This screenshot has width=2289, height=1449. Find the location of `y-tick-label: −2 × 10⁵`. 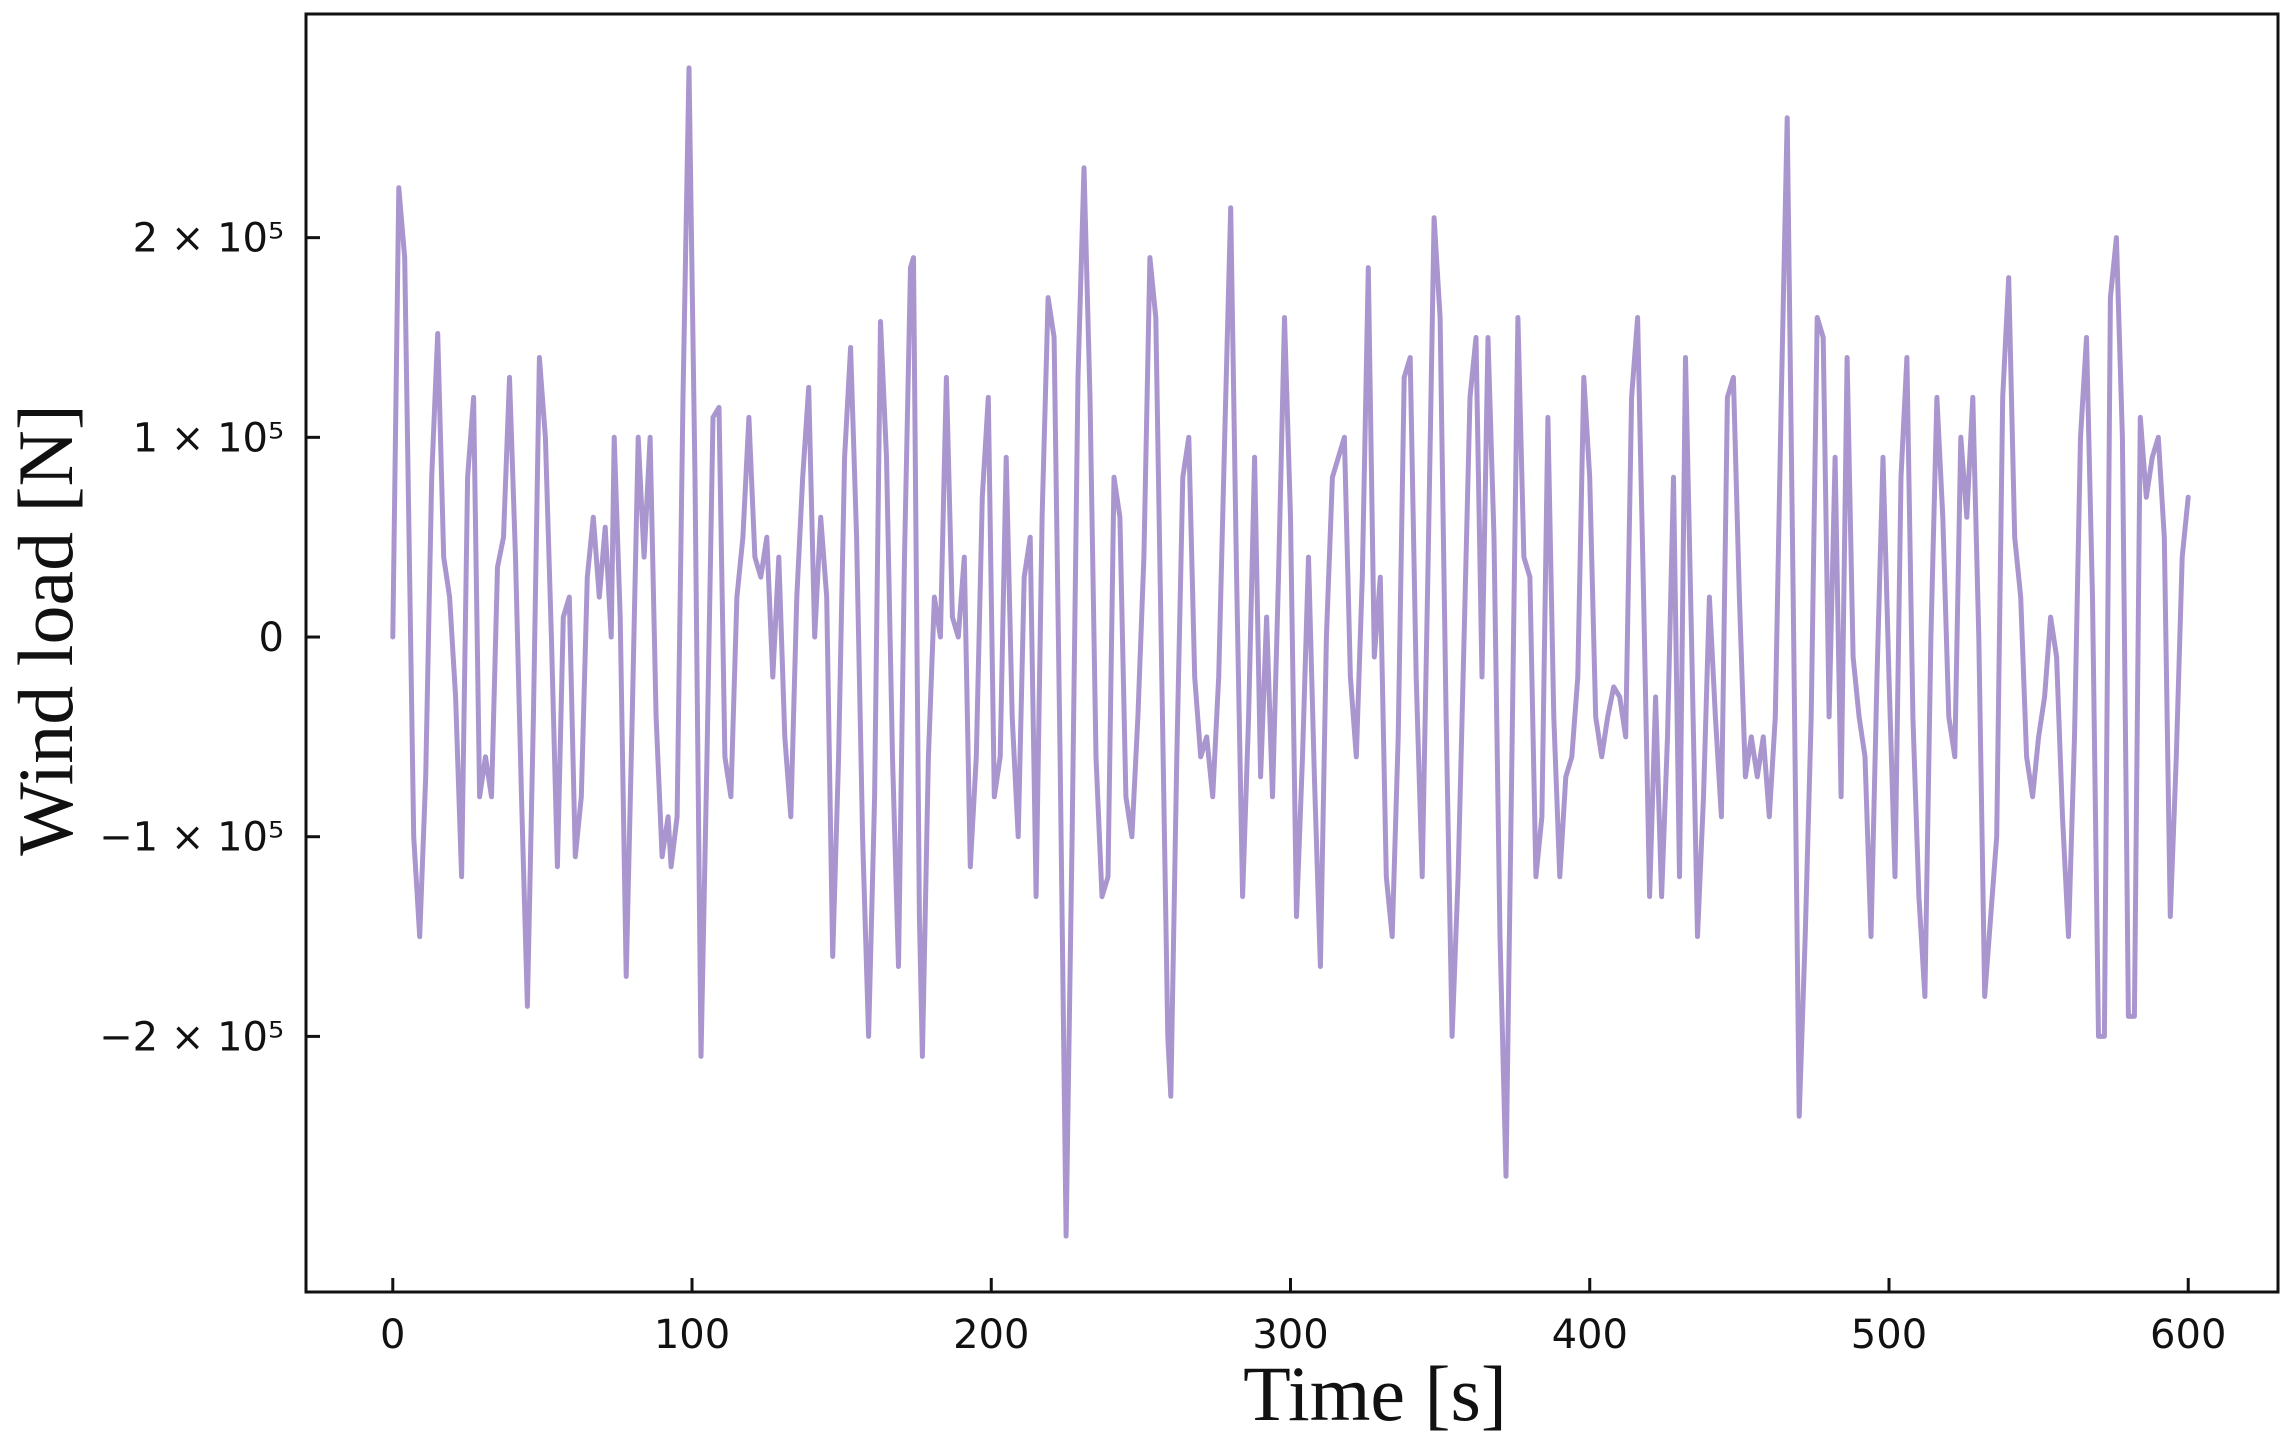

y-tick-label: −2 × 10⁵ is located at coordinates (191, 1037).